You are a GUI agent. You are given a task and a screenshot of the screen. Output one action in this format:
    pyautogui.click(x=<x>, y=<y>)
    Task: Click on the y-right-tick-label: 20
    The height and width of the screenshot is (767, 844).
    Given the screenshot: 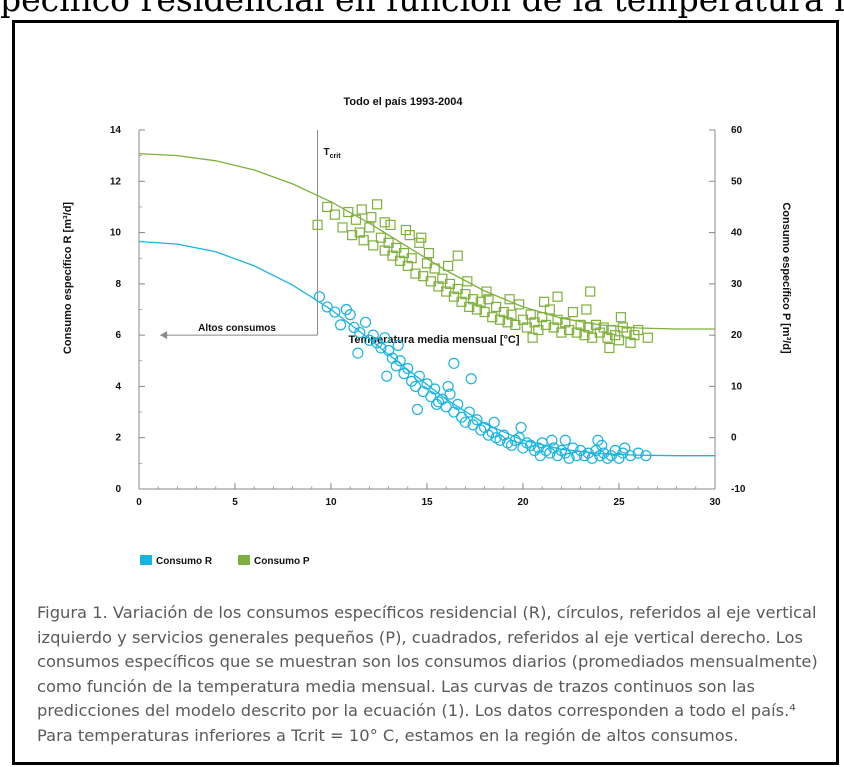 What is the action you would take?
    pyautogui.click(x=737, y=335)
    